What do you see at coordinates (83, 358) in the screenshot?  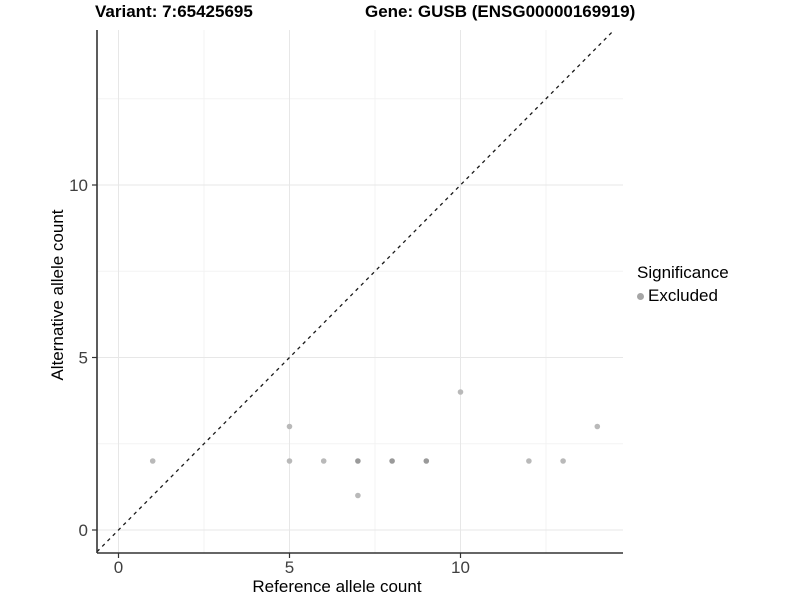 I see `y-tick-label: 5` at bounding box center [83, 358].